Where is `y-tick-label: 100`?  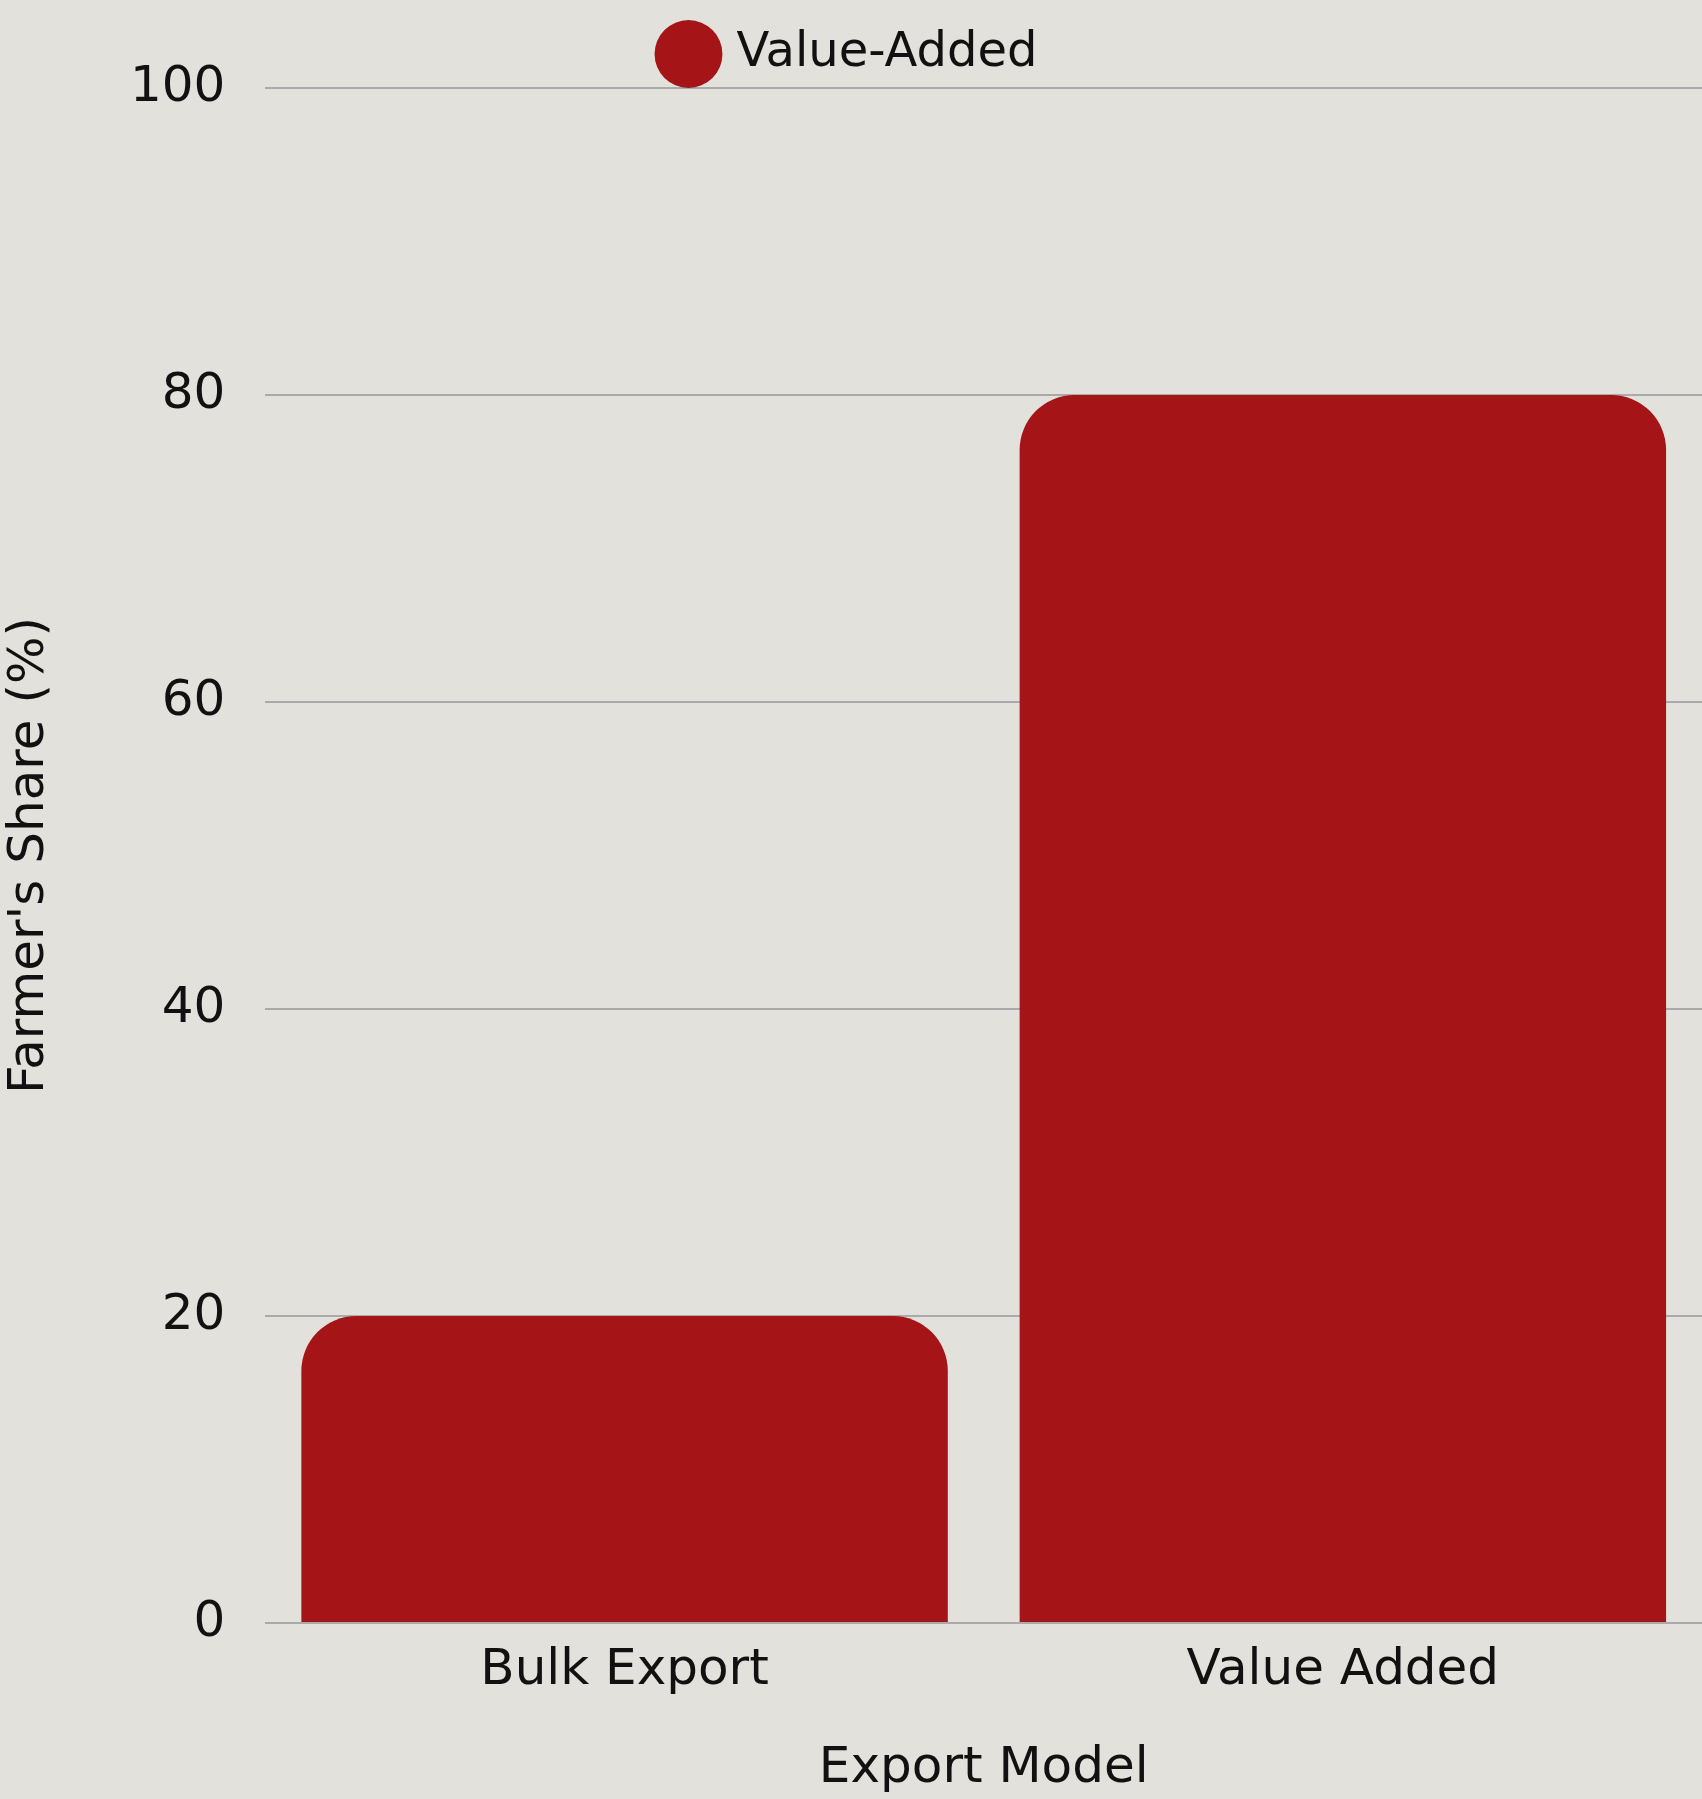
y-tick-label: 100 is located at coordinates (178, 83).